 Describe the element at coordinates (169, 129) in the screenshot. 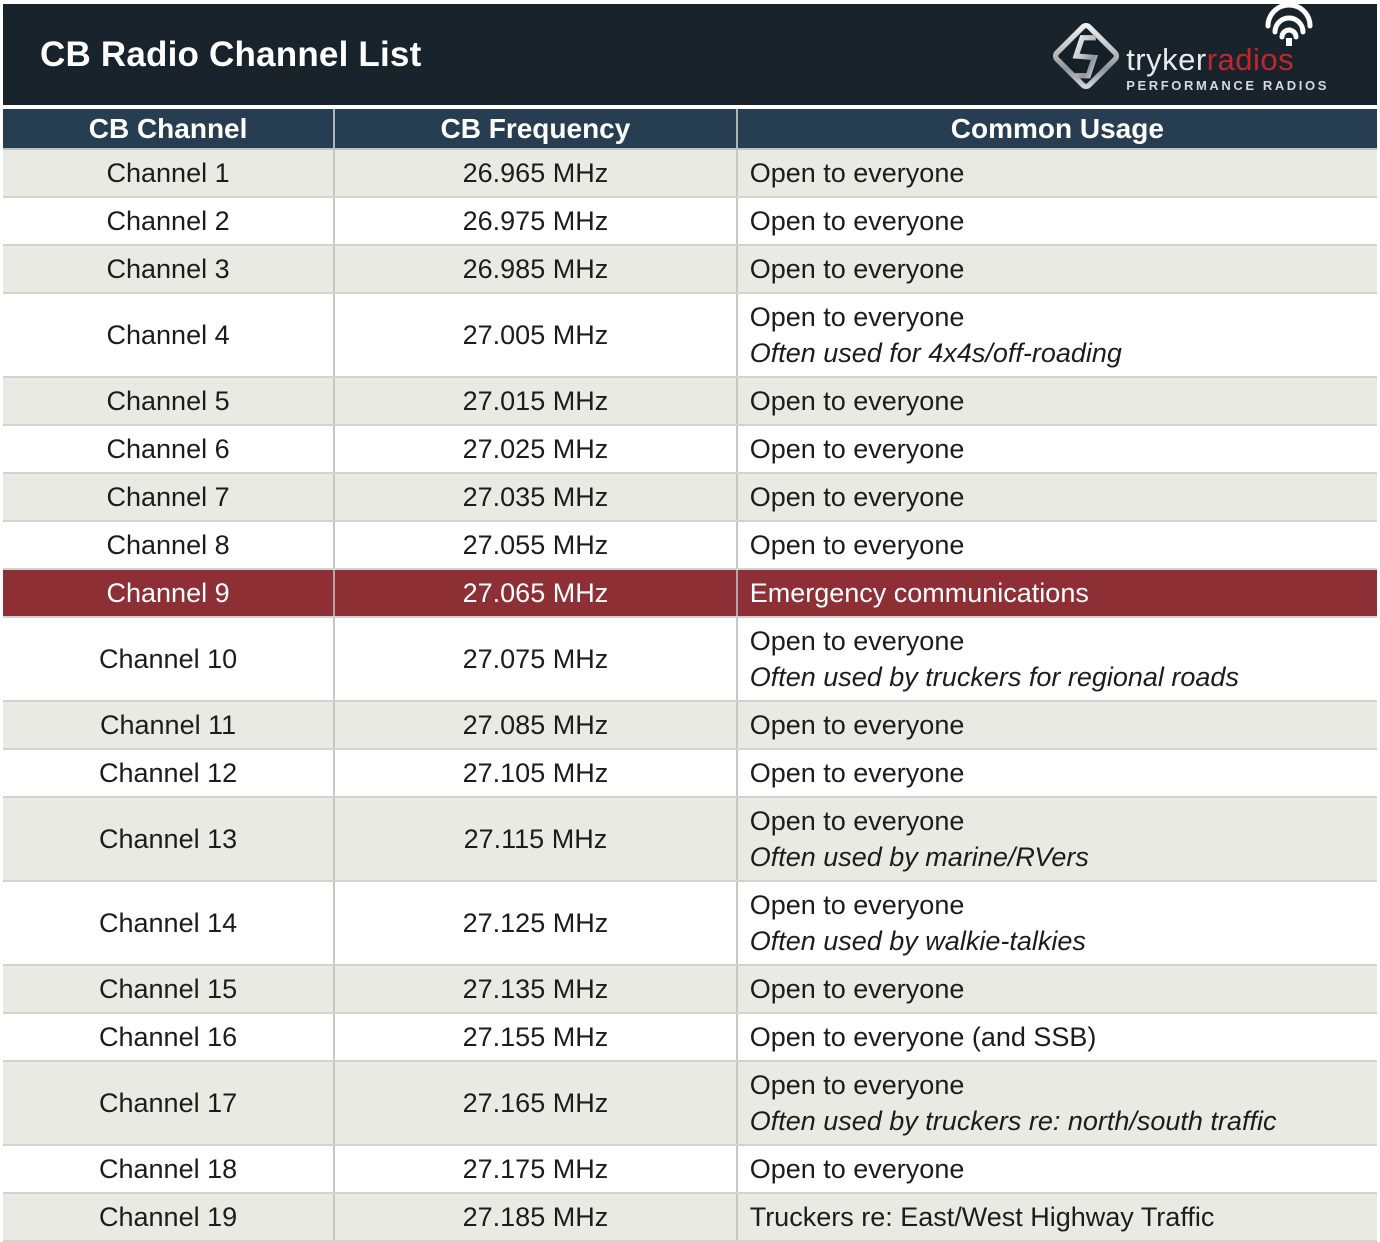

I see `column-header-cb-channel: CB Channel` at that location.